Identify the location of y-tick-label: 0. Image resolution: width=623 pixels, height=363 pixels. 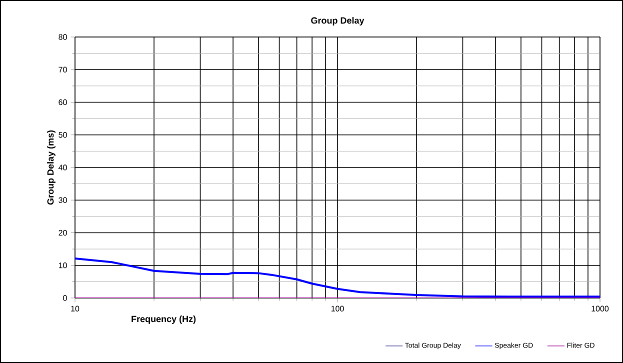
(65, 298).